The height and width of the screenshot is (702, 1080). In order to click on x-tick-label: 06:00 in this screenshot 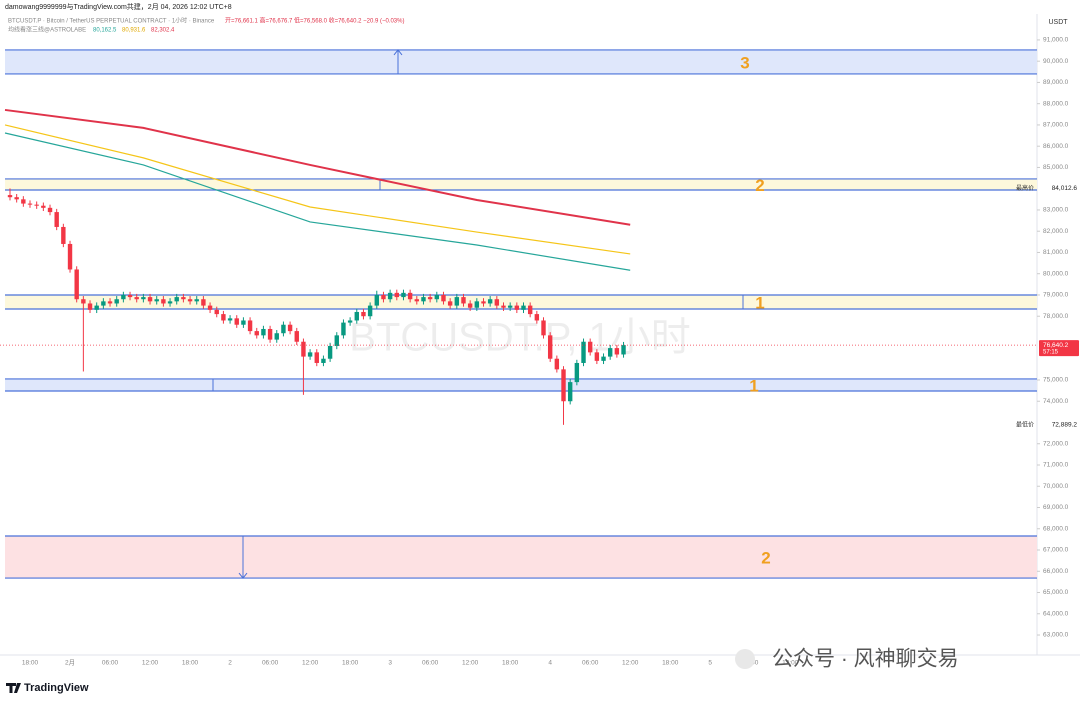, I will do `click(430, 663)`.